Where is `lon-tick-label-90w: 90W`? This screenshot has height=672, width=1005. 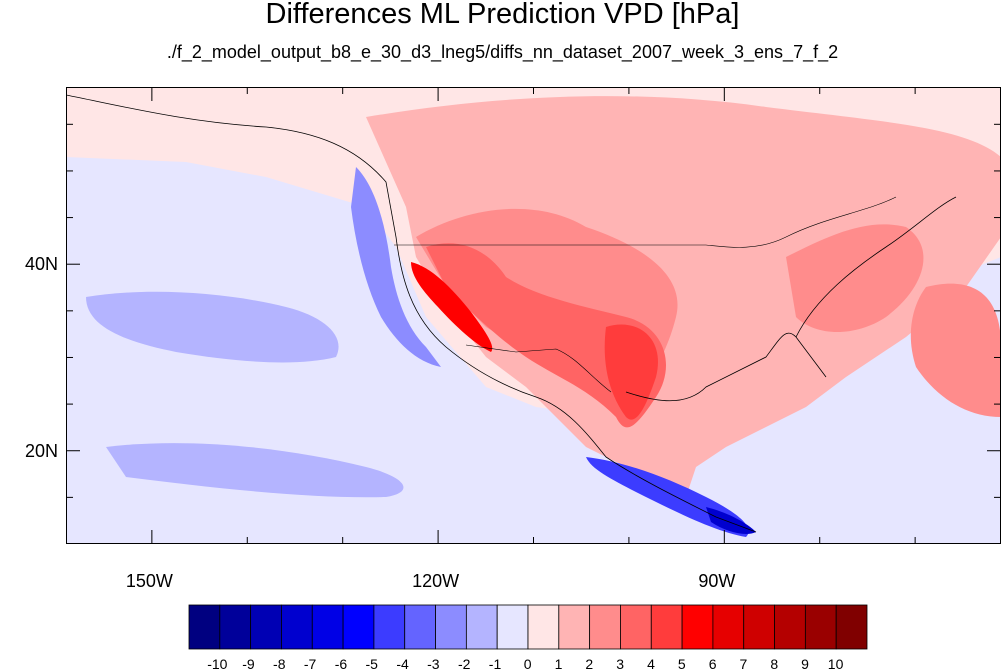 lon-tick-label-90w: 90W is located at coordinates (717, 581).